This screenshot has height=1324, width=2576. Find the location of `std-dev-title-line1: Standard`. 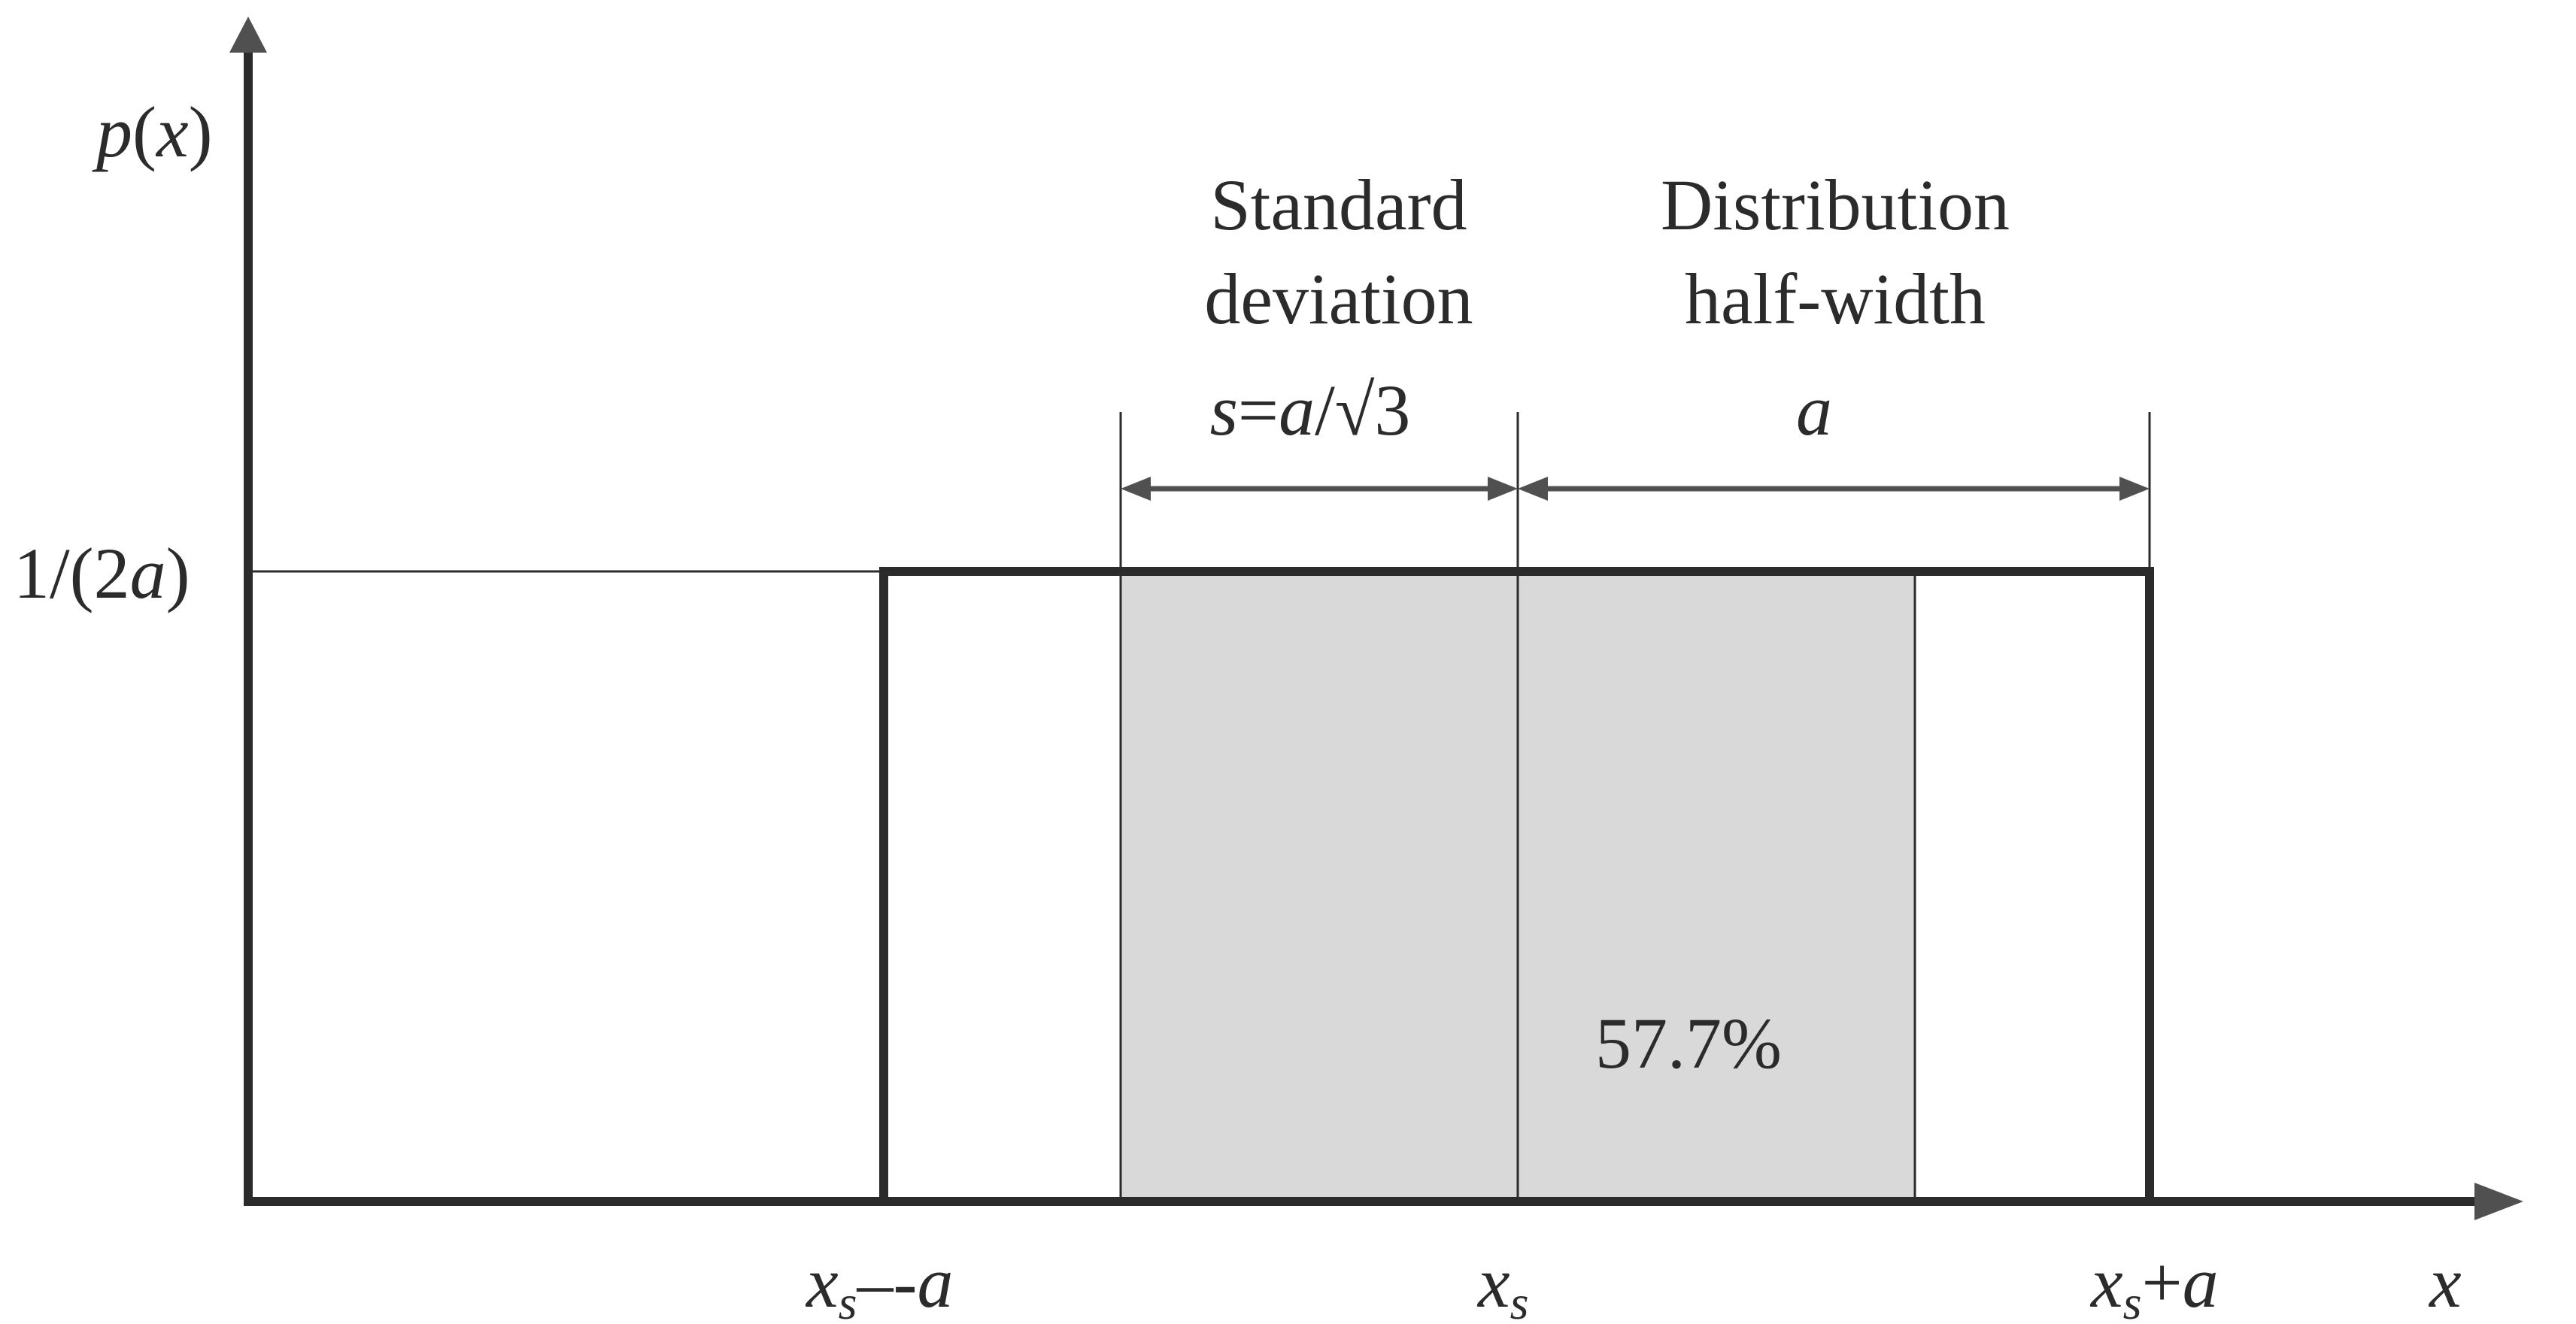

std-dev-title-line1: Standard is located at coordinates (1338, 205).